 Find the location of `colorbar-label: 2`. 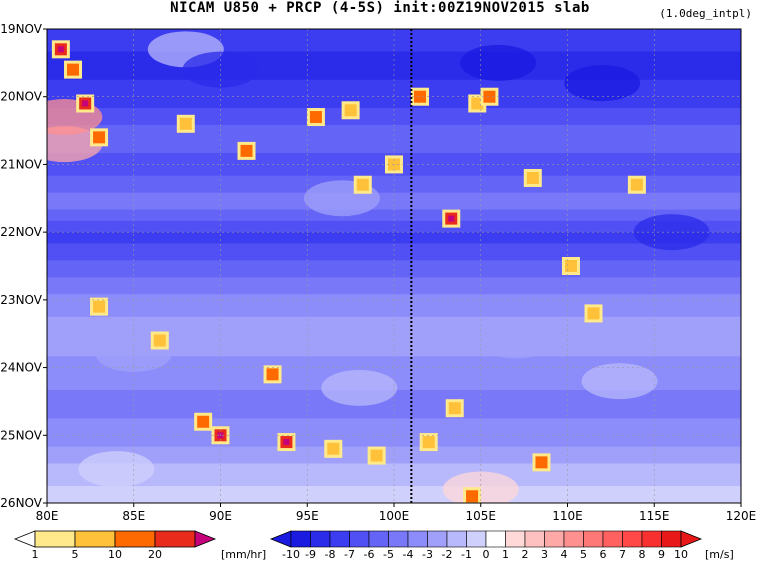

colorbar-label: 2 is located at coordinates (525, 554).